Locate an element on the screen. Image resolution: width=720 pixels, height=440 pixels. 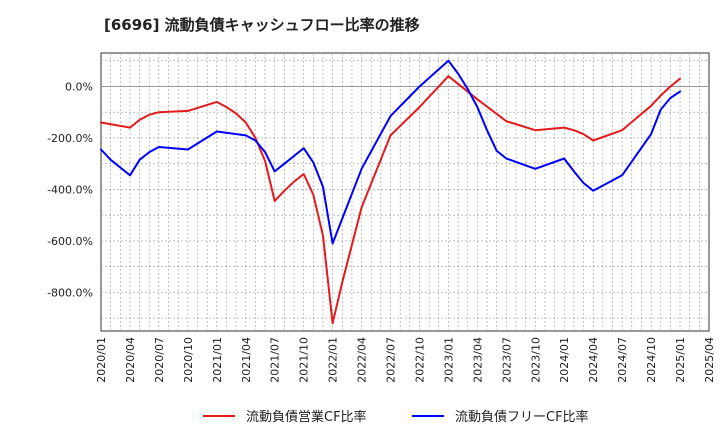
x-tick-label: 2020/07 is located at coordinates (159, 360).